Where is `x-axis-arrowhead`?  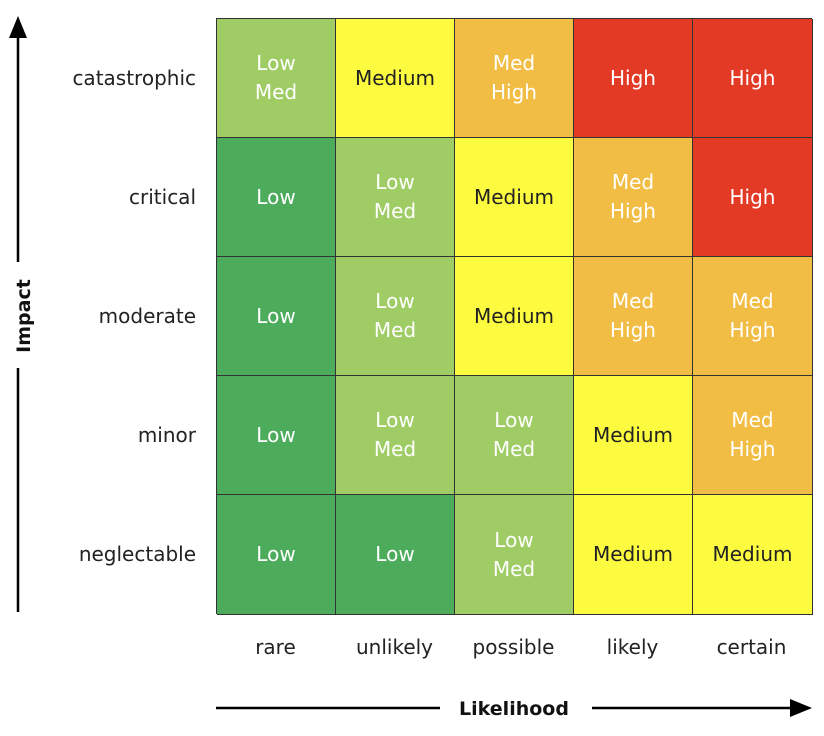
x-axis-arrowhead is located at coordinates (801, 708).